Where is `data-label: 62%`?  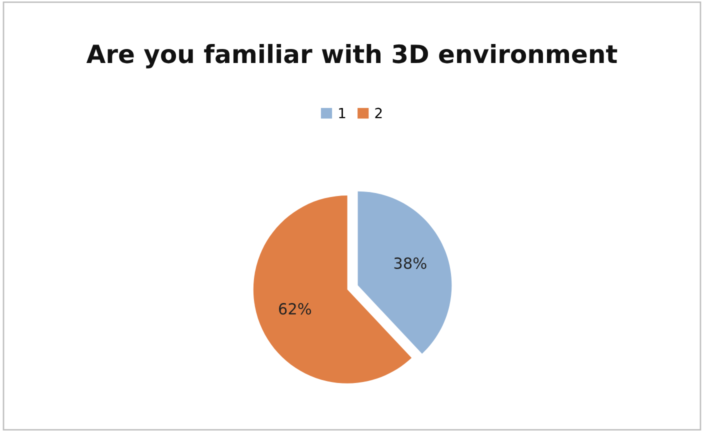 data-label: 62% is located at coordinates (295, 309).